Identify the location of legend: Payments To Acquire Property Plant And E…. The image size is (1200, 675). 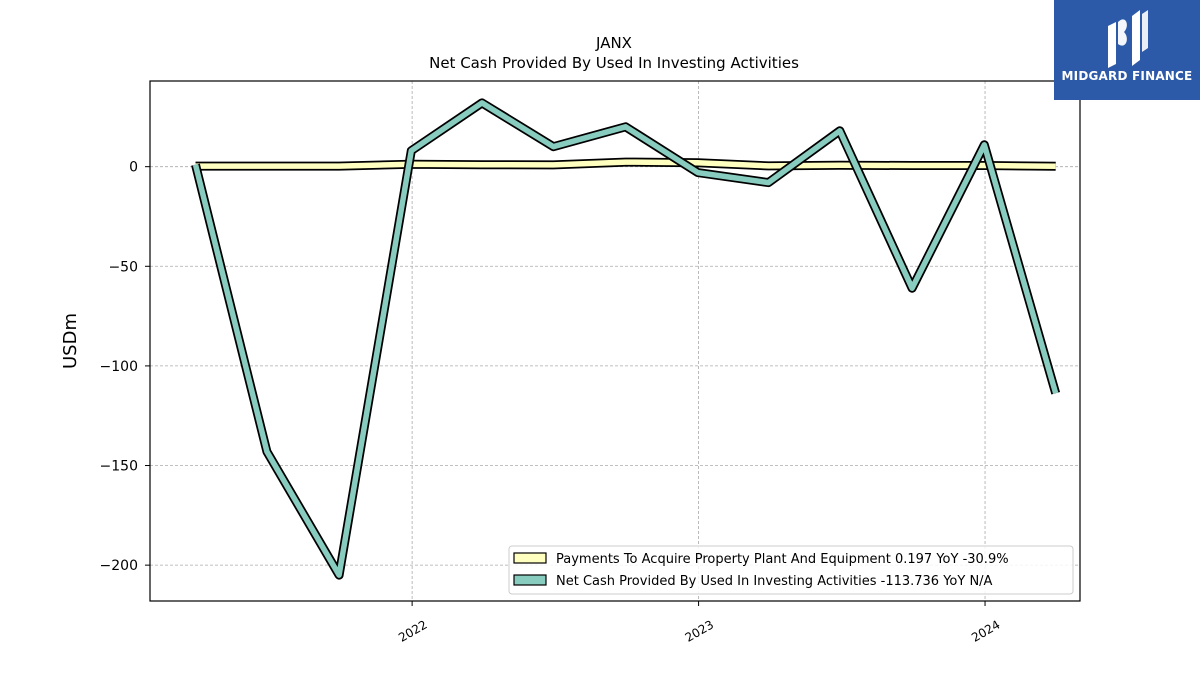
(791, 570).